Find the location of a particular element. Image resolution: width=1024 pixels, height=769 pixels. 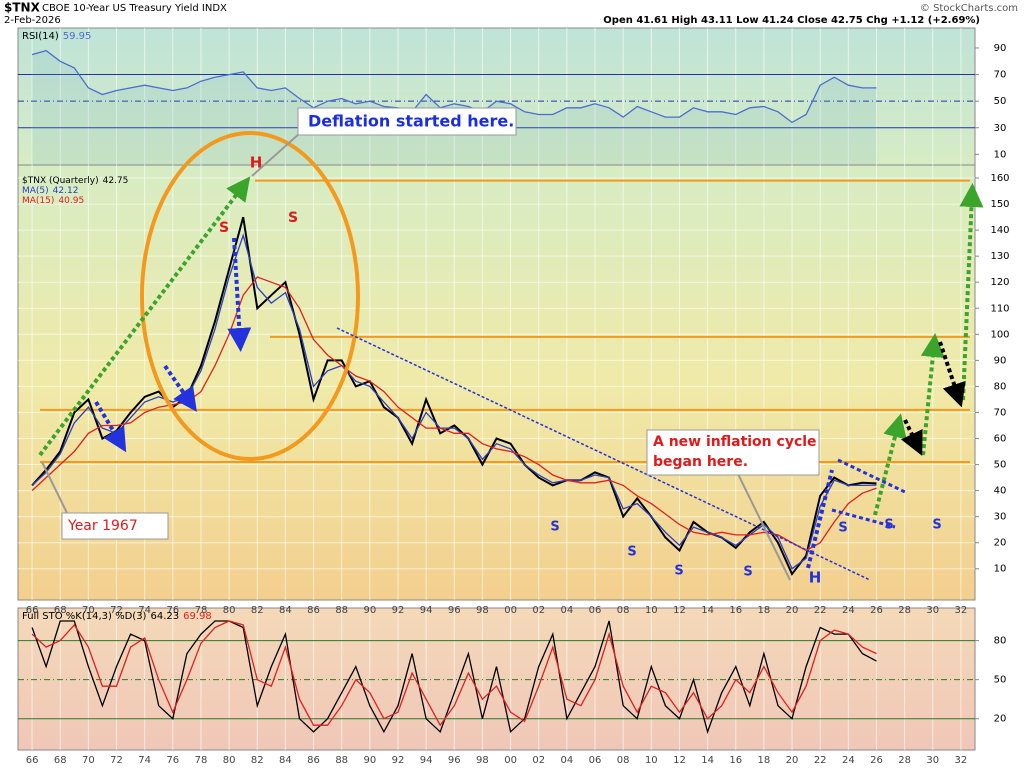

ellipse is located at coordinates (250, 296).